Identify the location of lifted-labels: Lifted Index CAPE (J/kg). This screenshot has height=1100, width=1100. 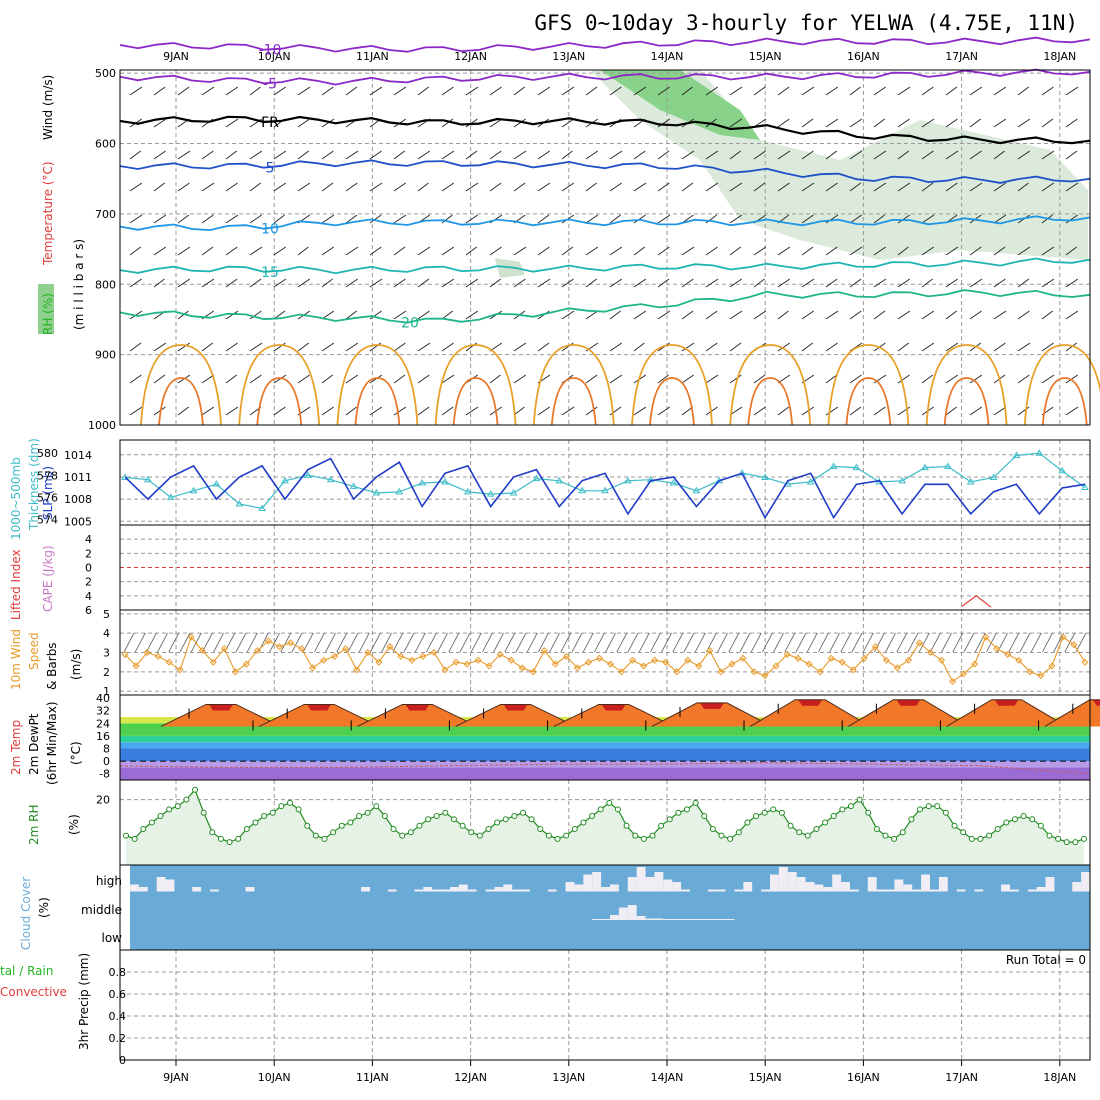
(32, 582).